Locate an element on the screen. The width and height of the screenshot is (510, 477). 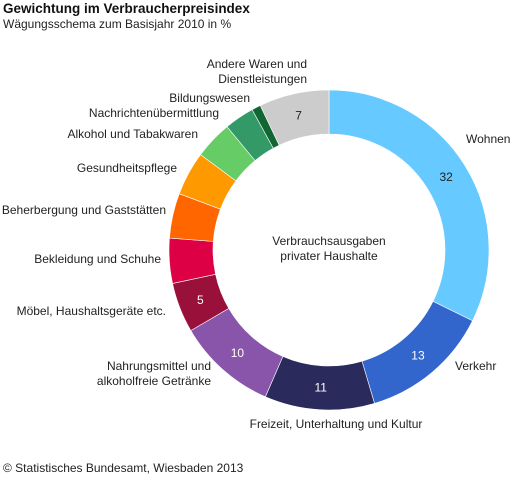
category-label-verkehr: Verkehr is located at coordinates (475, 366).